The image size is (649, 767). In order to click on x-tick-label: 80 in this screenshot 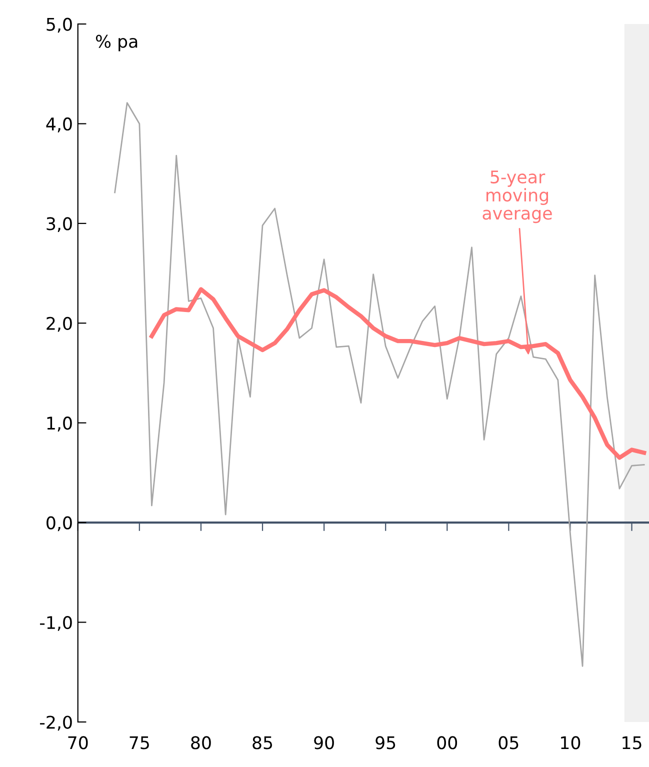, I will do `click(201, 743)`.